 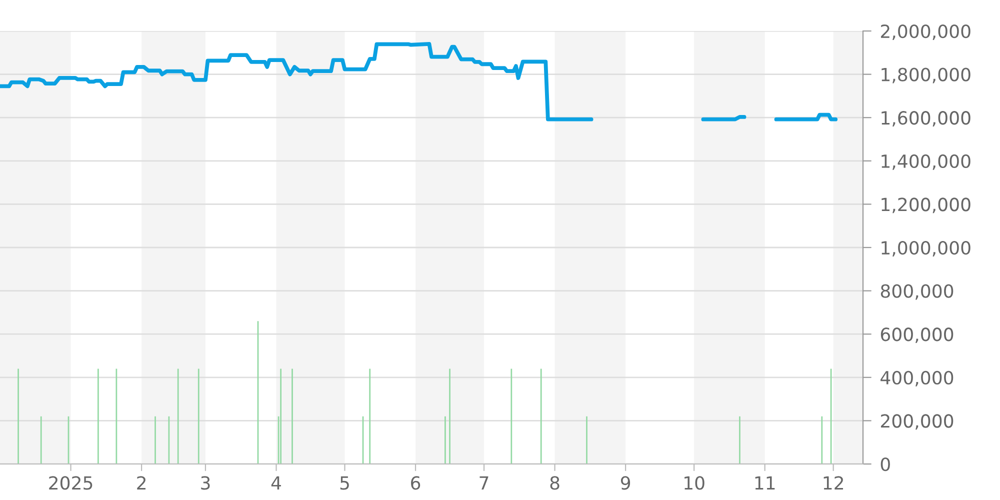 I want to click on x-tick-label: 10, so click(x=694, y=483).